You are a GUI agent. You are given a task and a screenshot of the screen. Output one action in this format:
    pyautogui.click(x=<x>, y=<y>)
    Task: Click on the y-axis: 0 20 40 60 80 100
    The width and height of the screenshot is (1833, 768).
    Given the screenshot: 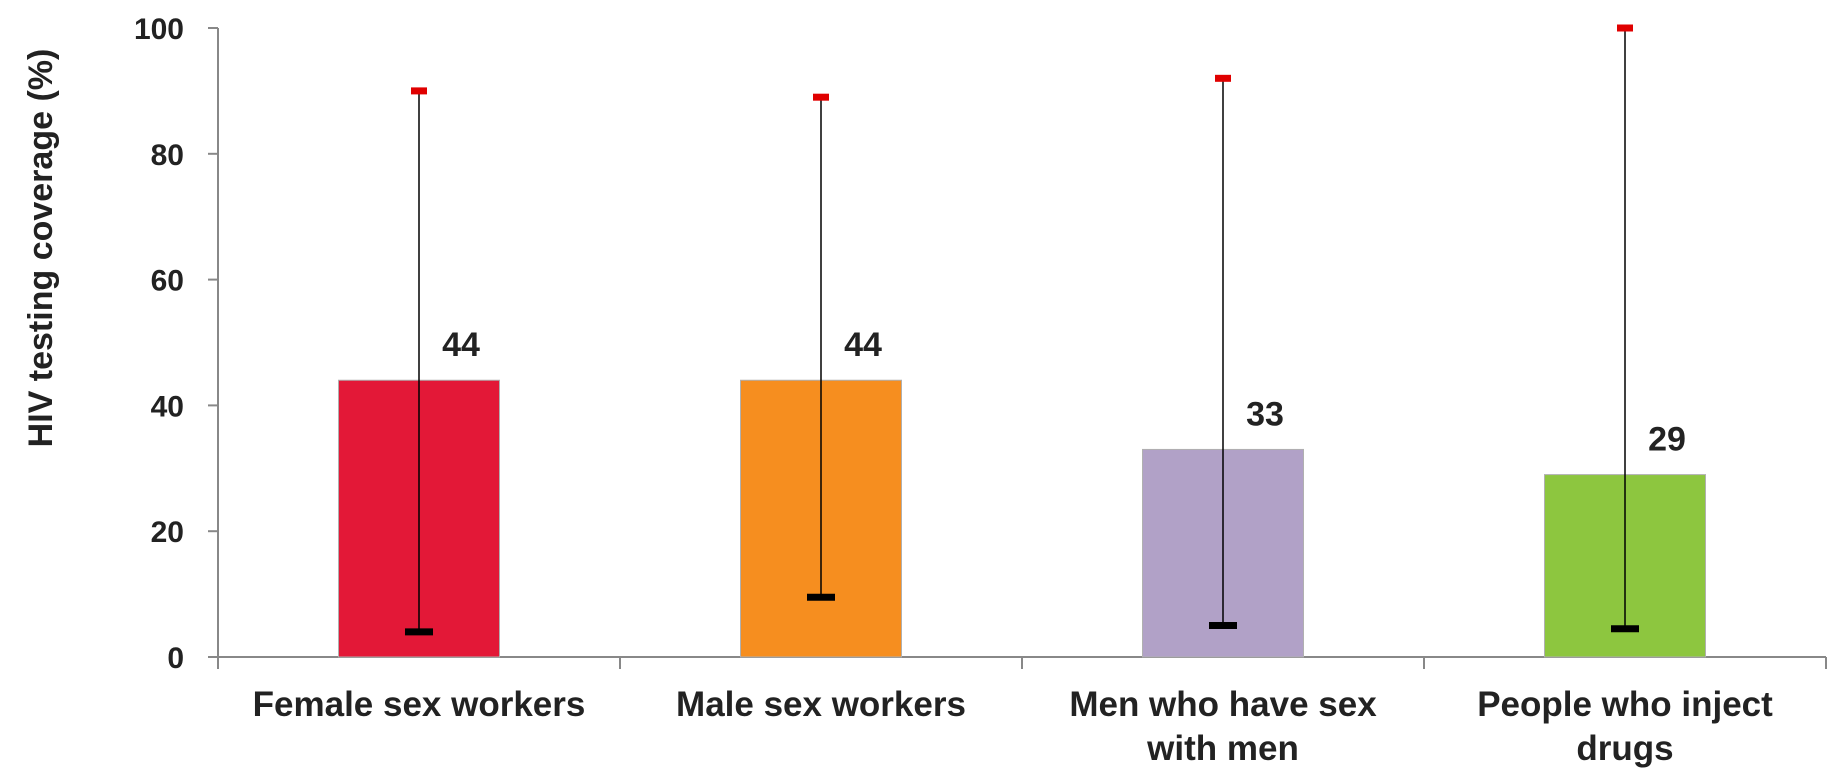 What is the action you would take?
    pyautogui.click(x=176, y=344)
    